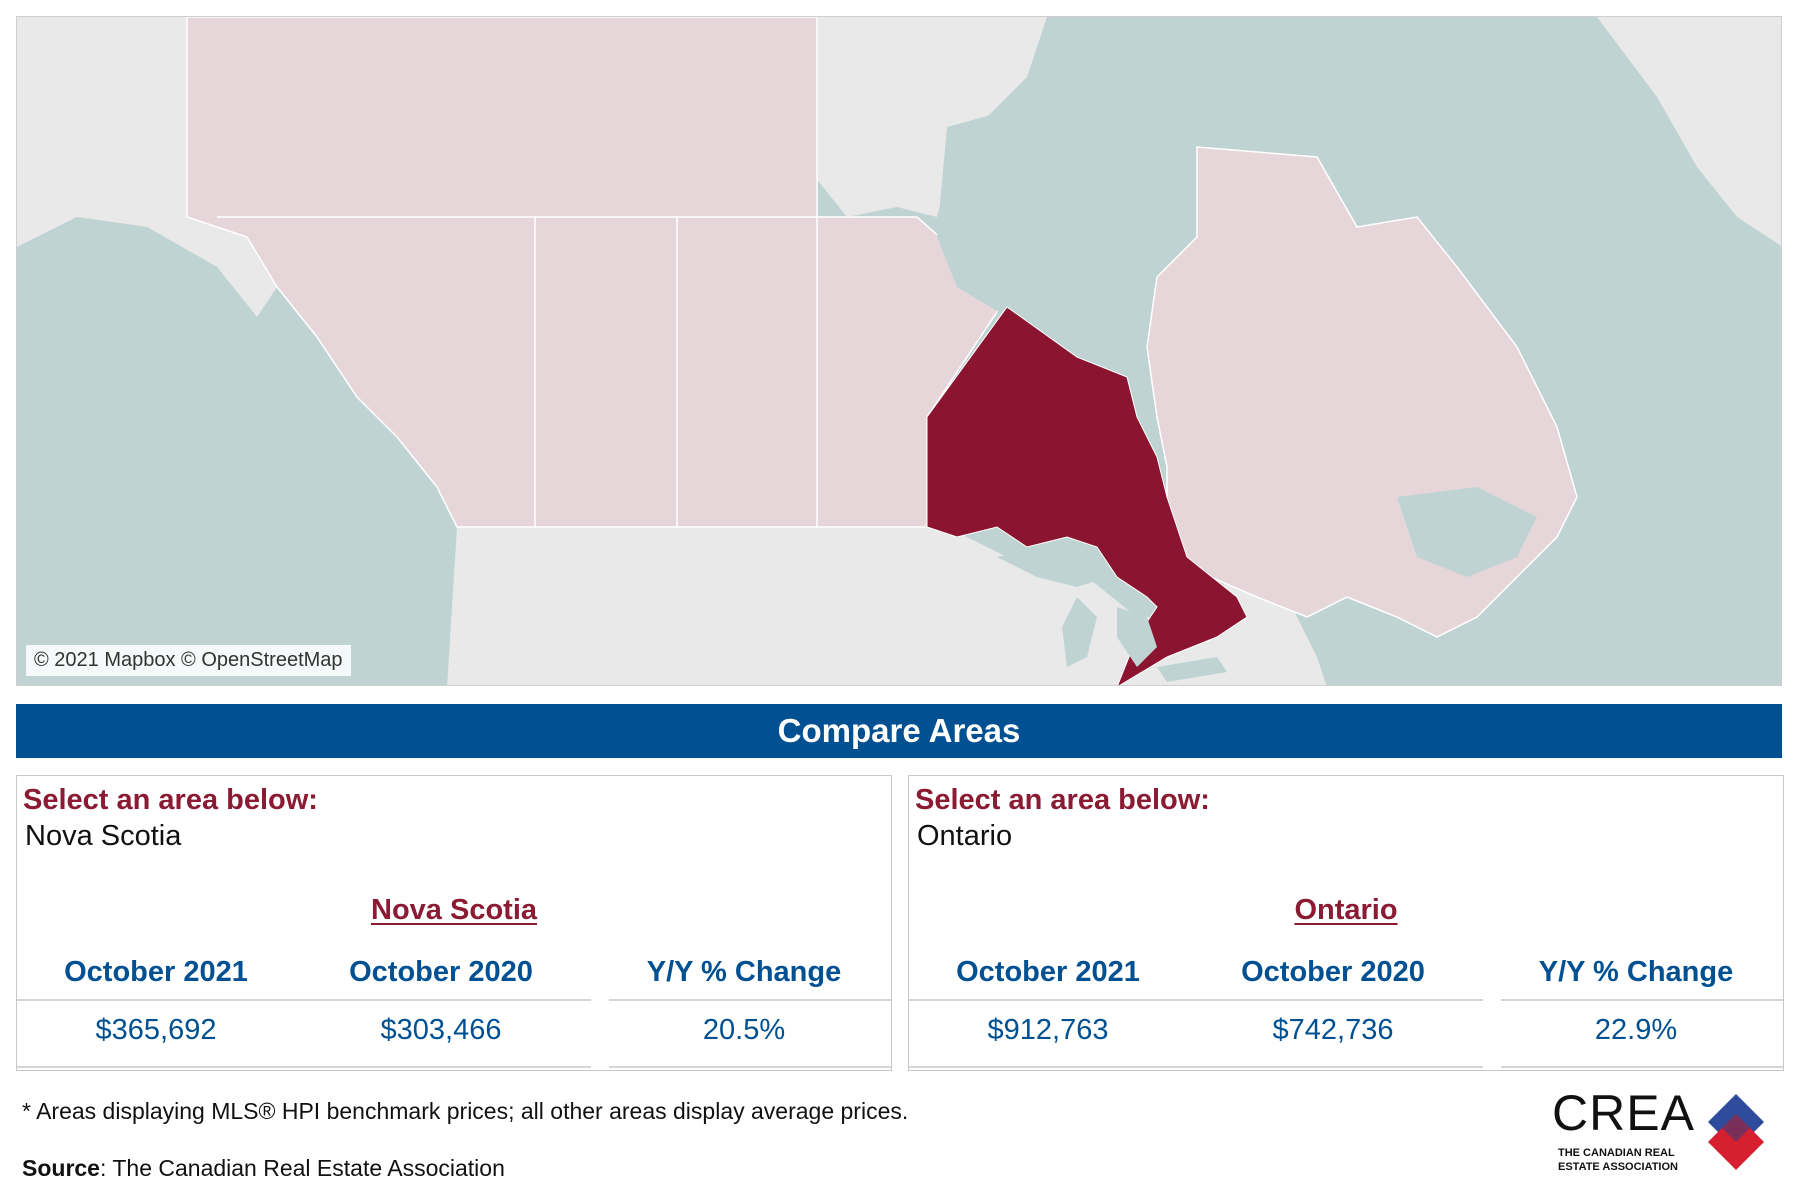 The height and width of the screenshot is (1198, 1798). I want to click on map-borders, so click(517, 371).